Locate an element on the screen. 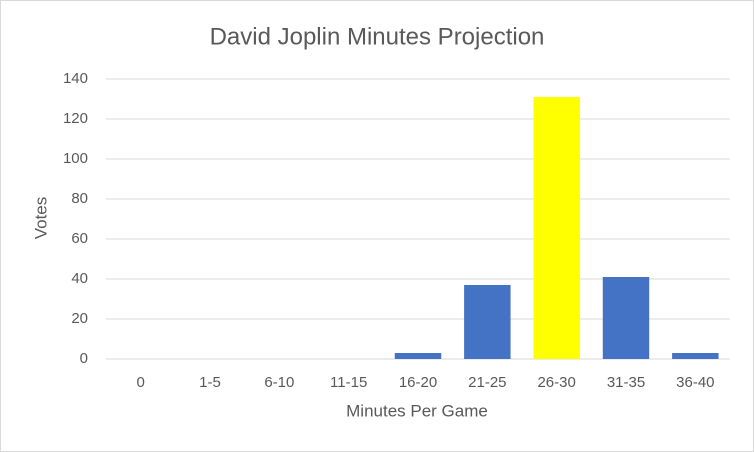 The width and height of the screenshot is (754, 452). y-tick-label: 100 is located at coordinates (75, 158).